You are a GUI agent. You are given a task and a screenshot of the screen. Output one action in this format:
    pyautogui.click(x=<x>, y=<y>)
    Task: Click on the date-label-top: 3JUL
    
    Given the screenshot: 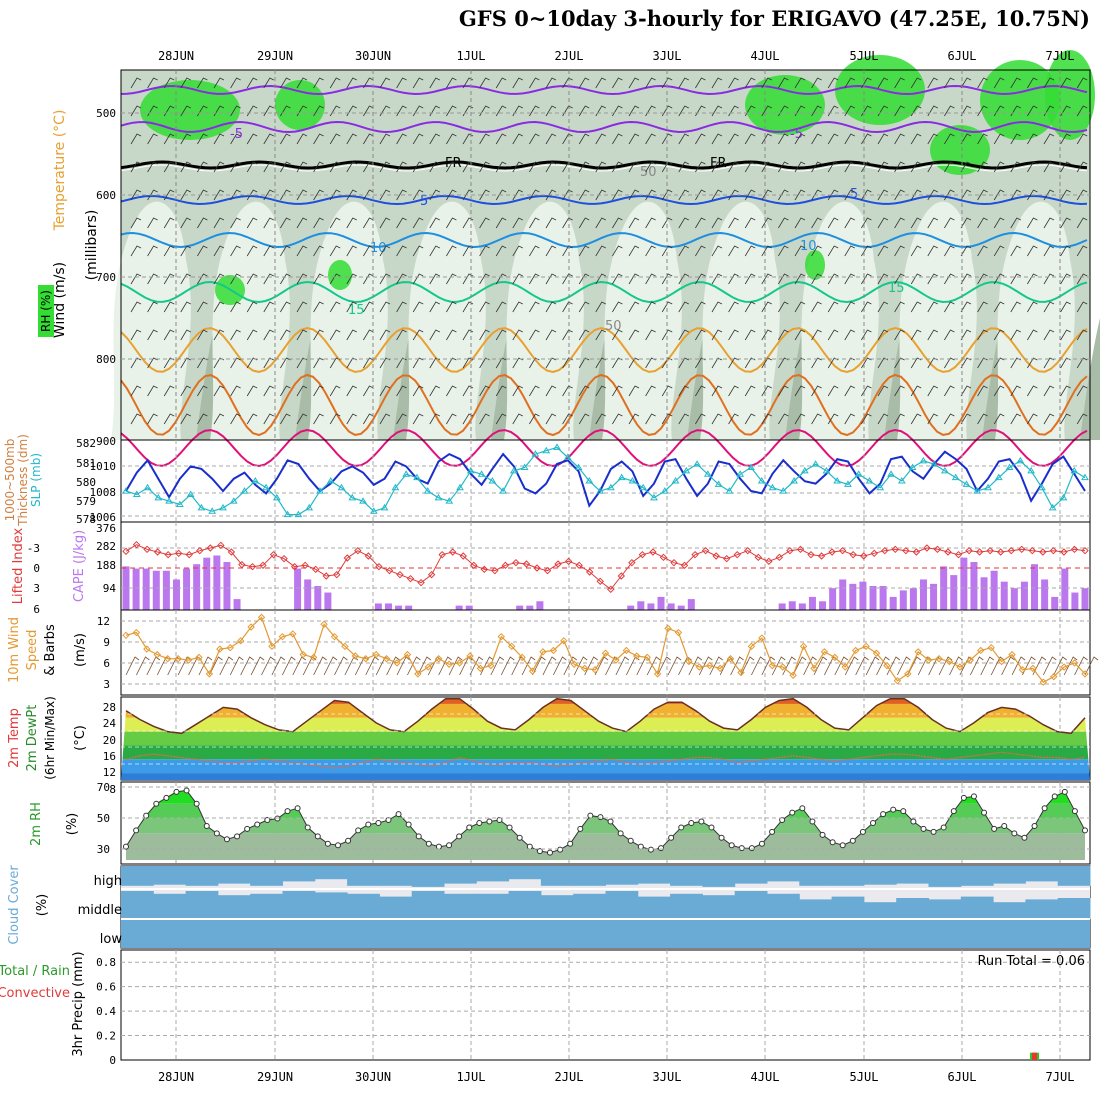 What is the action you would take?
    pyautogui.click(x=667, y=56)
    